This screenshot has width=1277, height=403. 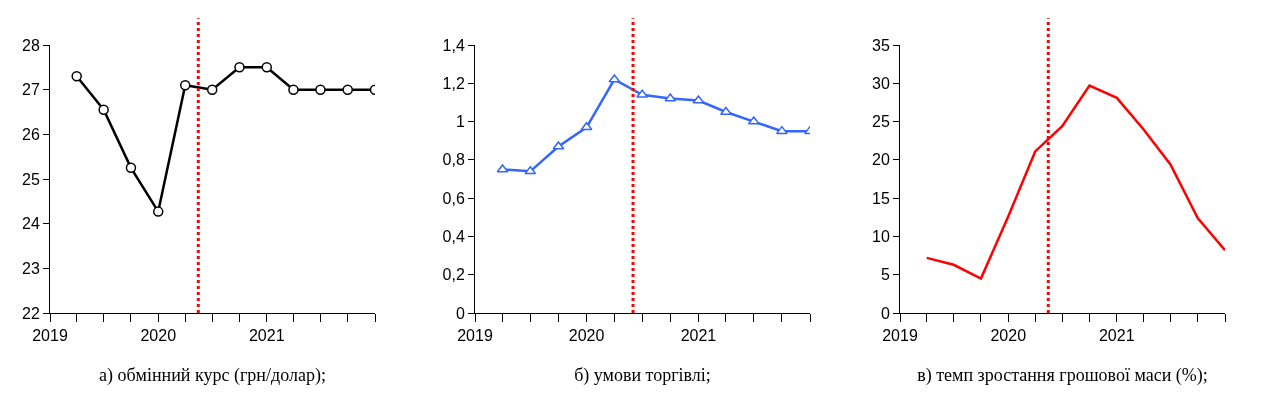 What do you see at coordinates (31, 268) in the screenshot?
I see `y-tick-label: 23` at bounding box center [31, 268].